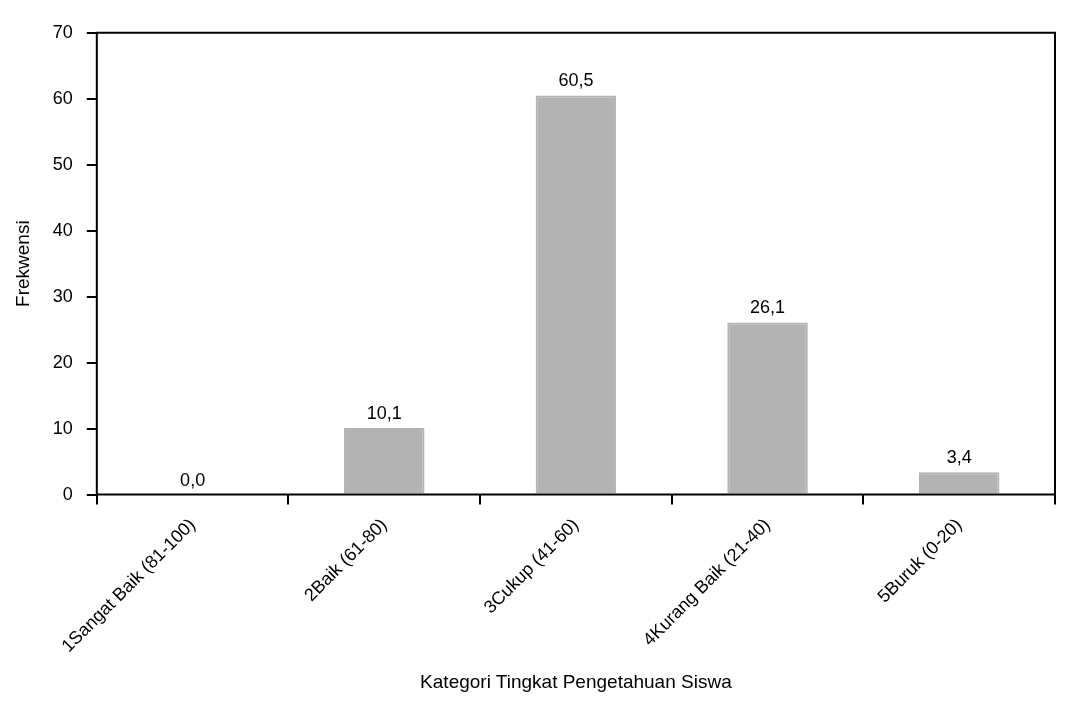 This screenshot has width=1073, height=703. Describe the element at coordinates (576, 681) in the screenshot. I see `x-axis-title: Kategori Tingkat Pengetahuan Siswa` at that location.